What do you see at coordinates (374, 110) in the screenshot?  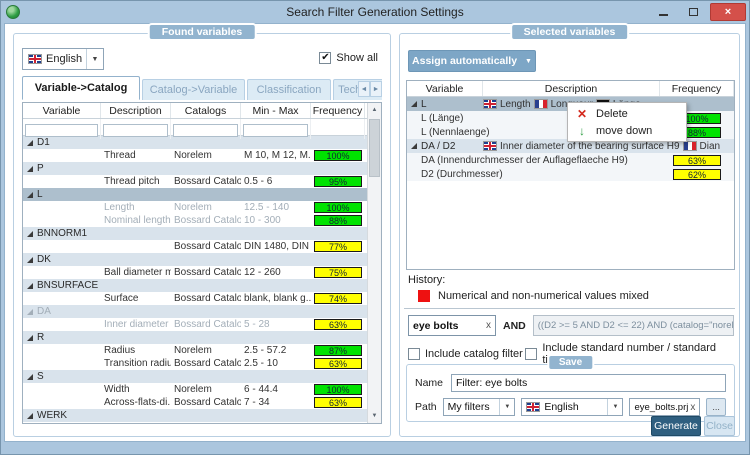 I see `scroll-up-icon: ▲` at bounding box center [374, 110].